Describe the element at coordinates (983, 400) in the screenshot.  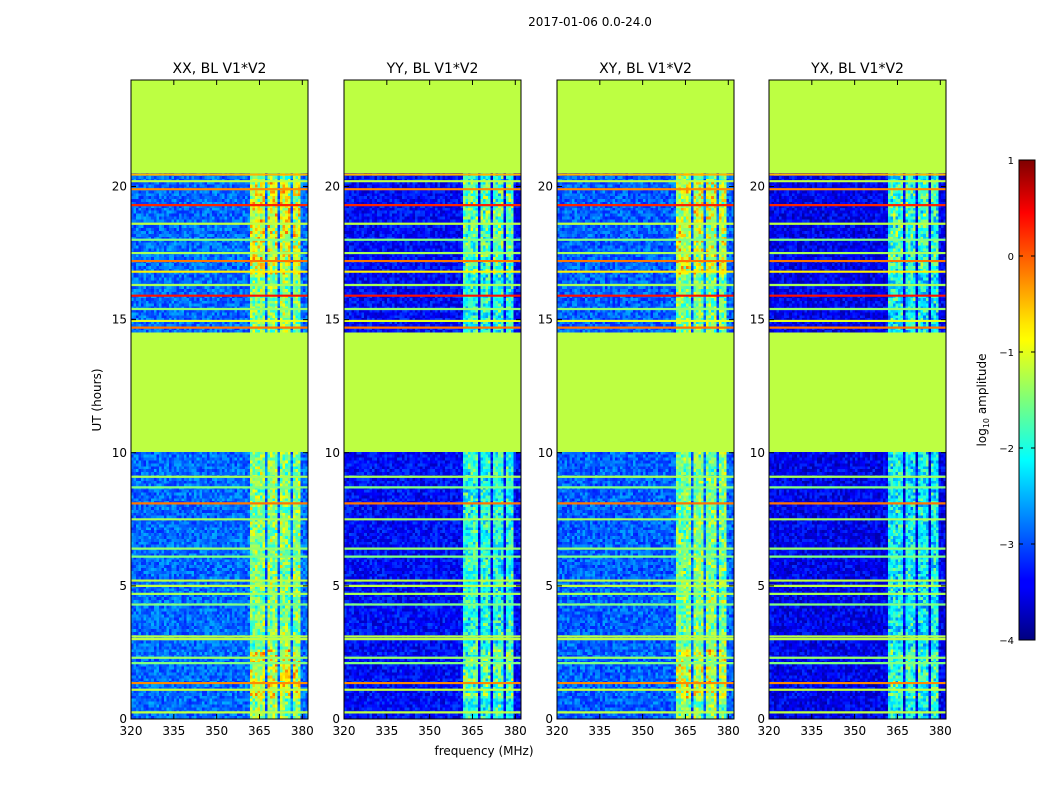
I see `colorbar-label: log10 amplitude` at that location.